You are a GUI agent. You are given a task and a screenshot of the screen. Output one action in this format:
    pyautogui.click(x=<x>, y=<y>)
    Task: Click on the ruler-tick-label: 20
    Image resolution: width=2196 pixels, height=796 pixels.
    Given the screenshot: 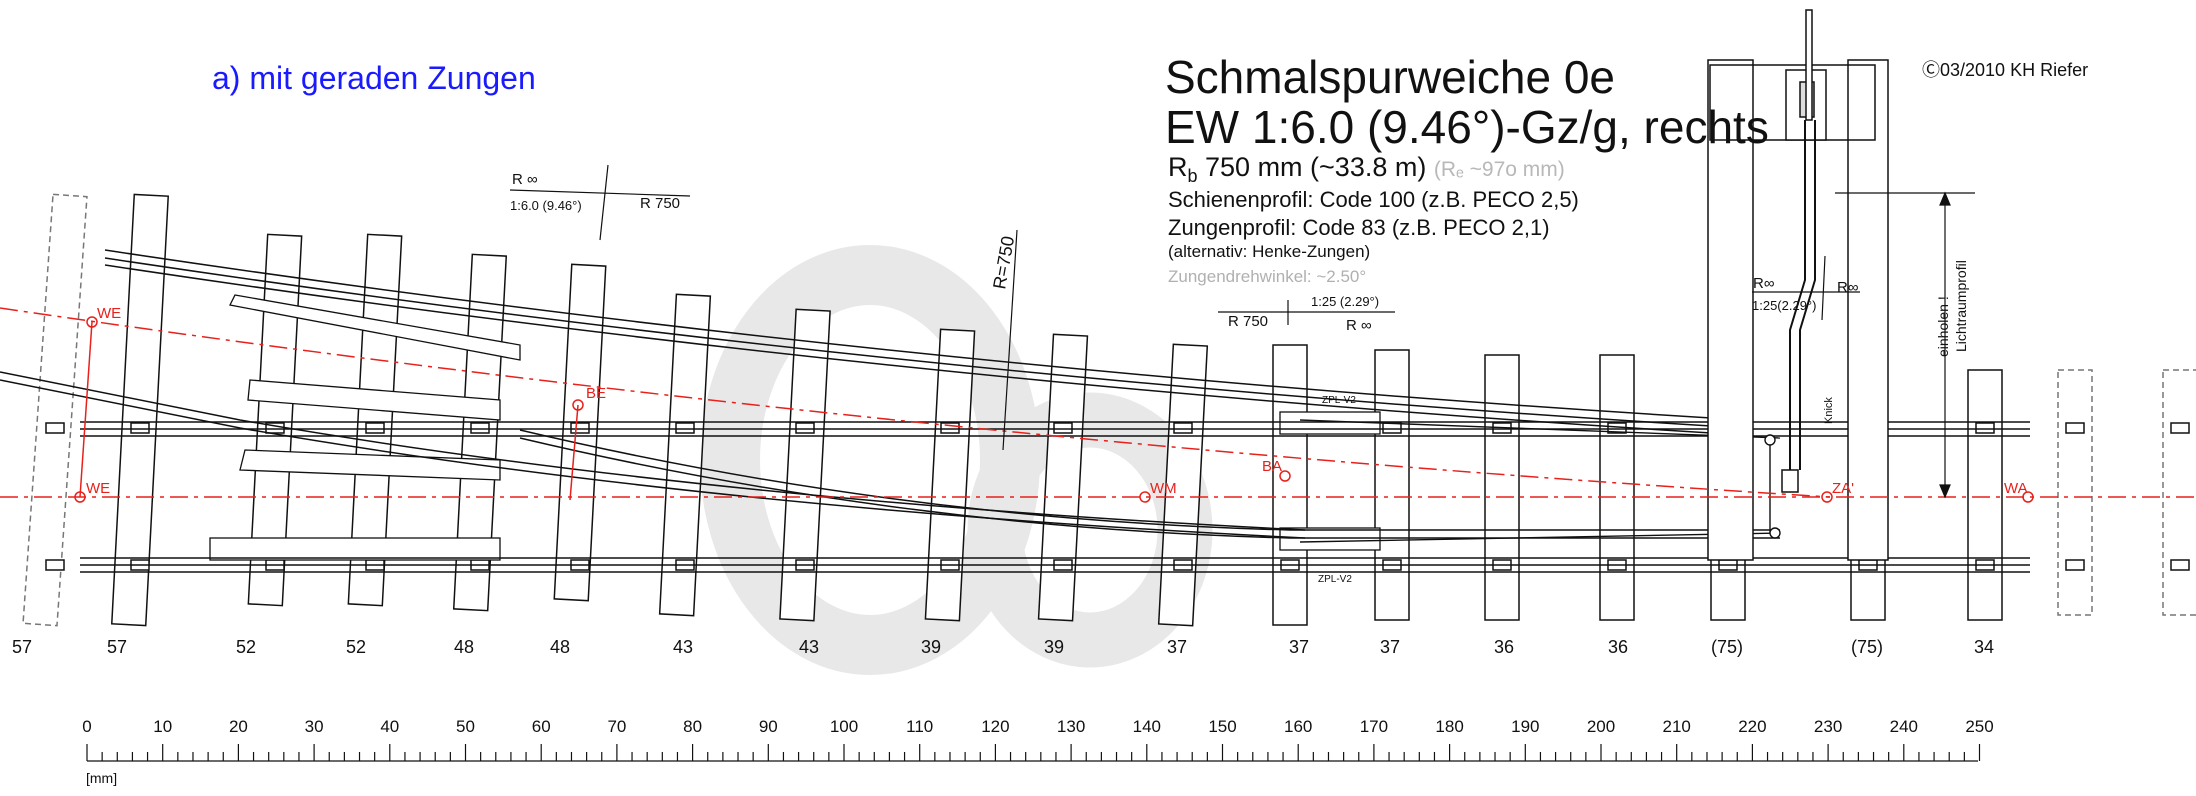 What is the action you would take?
    pyautogui.click(x=238, y=726)
    